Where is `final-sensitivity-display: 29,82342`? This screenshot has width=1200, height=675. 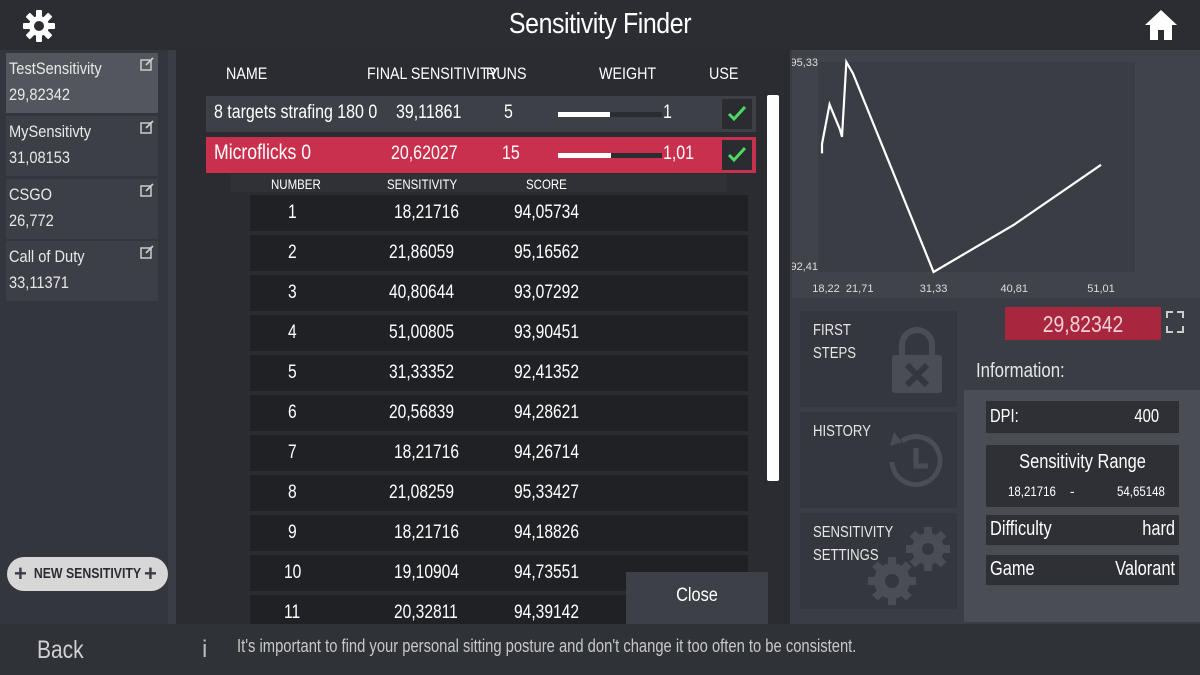
final-sensitivity-display: 29,82342 is located at coordinates (1083, 323).